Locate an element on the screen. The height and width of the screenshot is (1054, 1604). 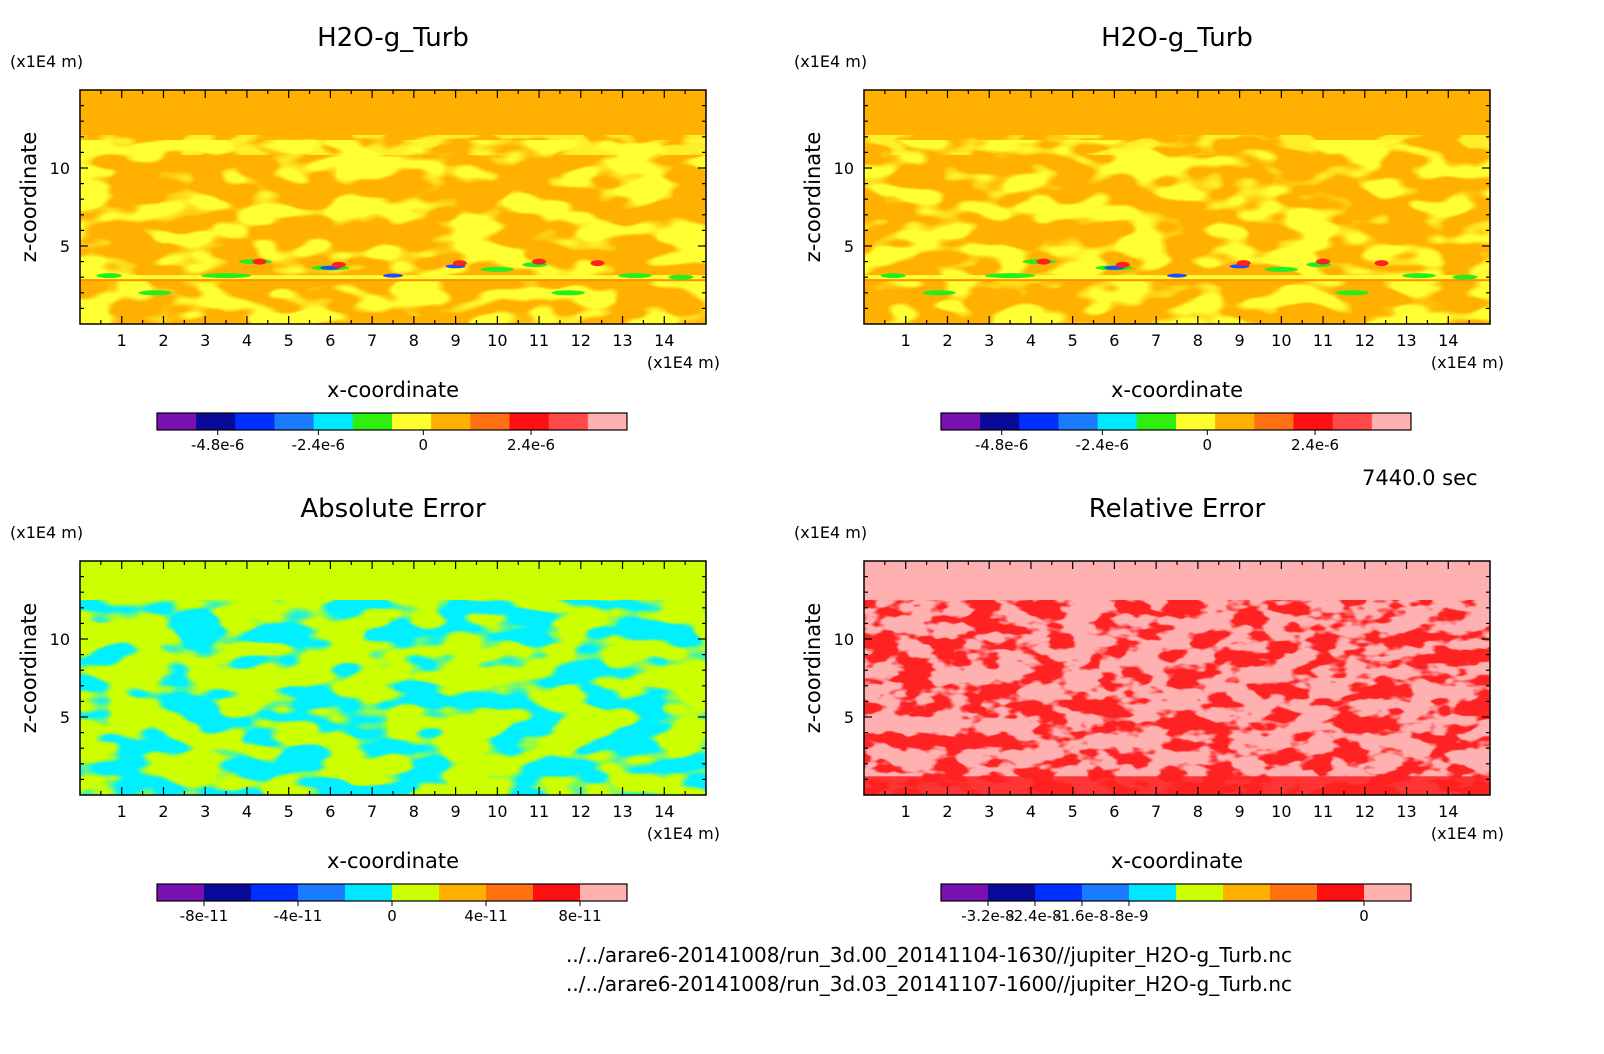
x-tick-label: 3 is located at coordinates (989, 340).